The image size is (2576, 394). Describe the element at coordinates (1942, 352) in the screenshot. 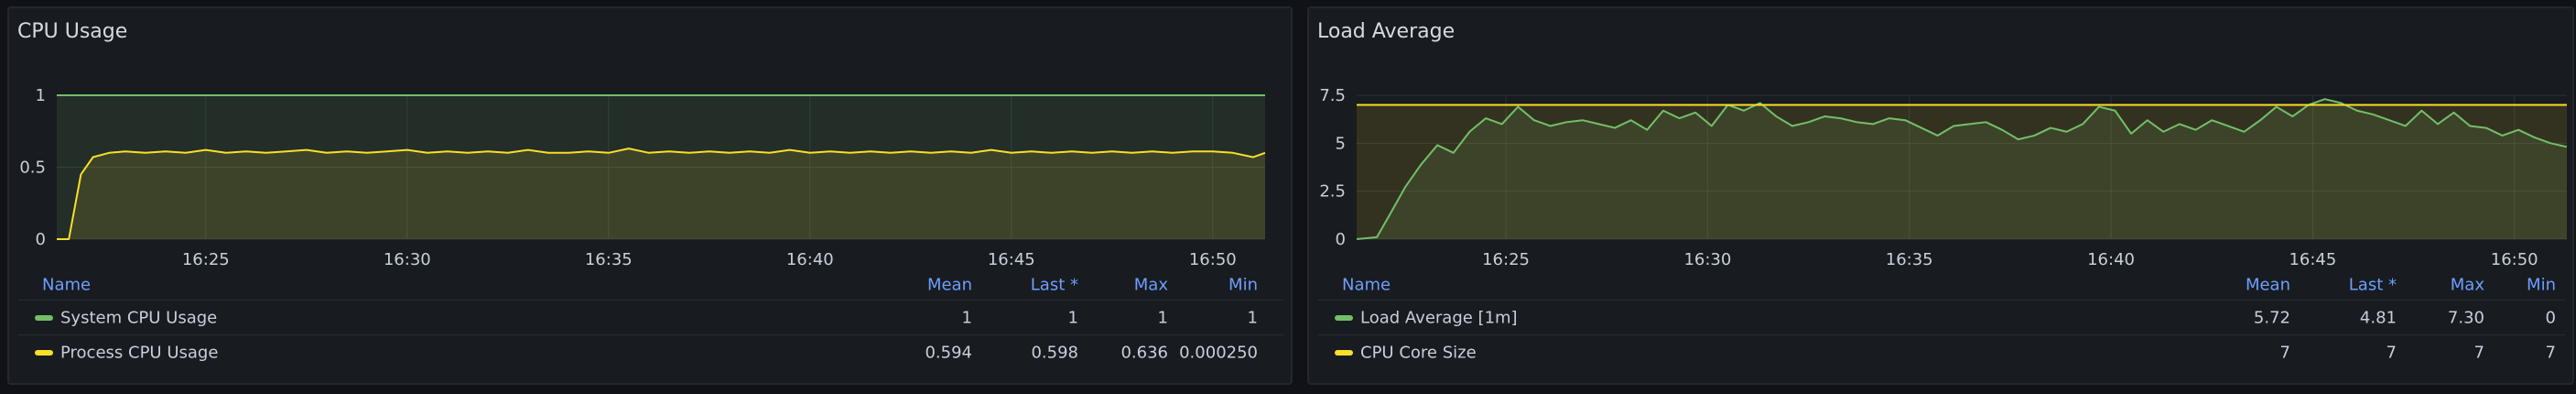

I see `legend-row-cpu-core-size: CPU Core Size 7 7 7 7` at that location.